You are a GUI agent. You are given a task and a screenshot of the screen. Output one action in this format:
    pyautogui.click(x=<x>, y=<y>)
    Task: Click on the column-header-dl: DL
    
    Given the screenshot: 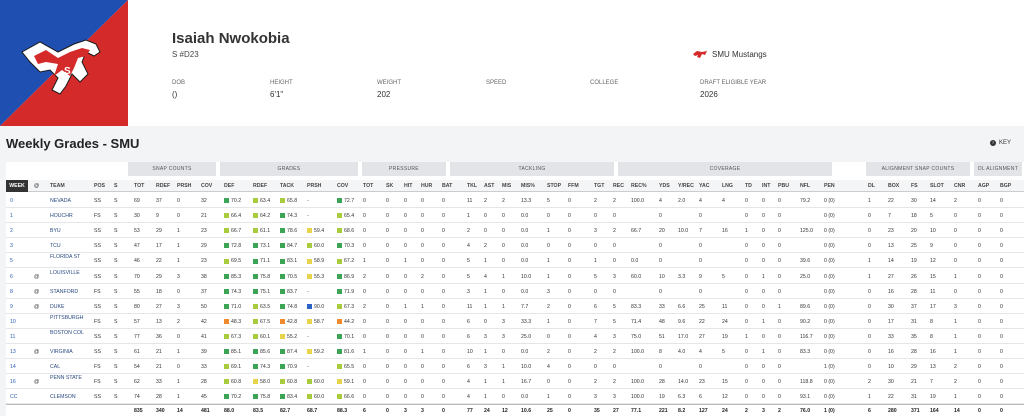 What is the action you would take?
    pyautogui.click(x=871, y=186)
    